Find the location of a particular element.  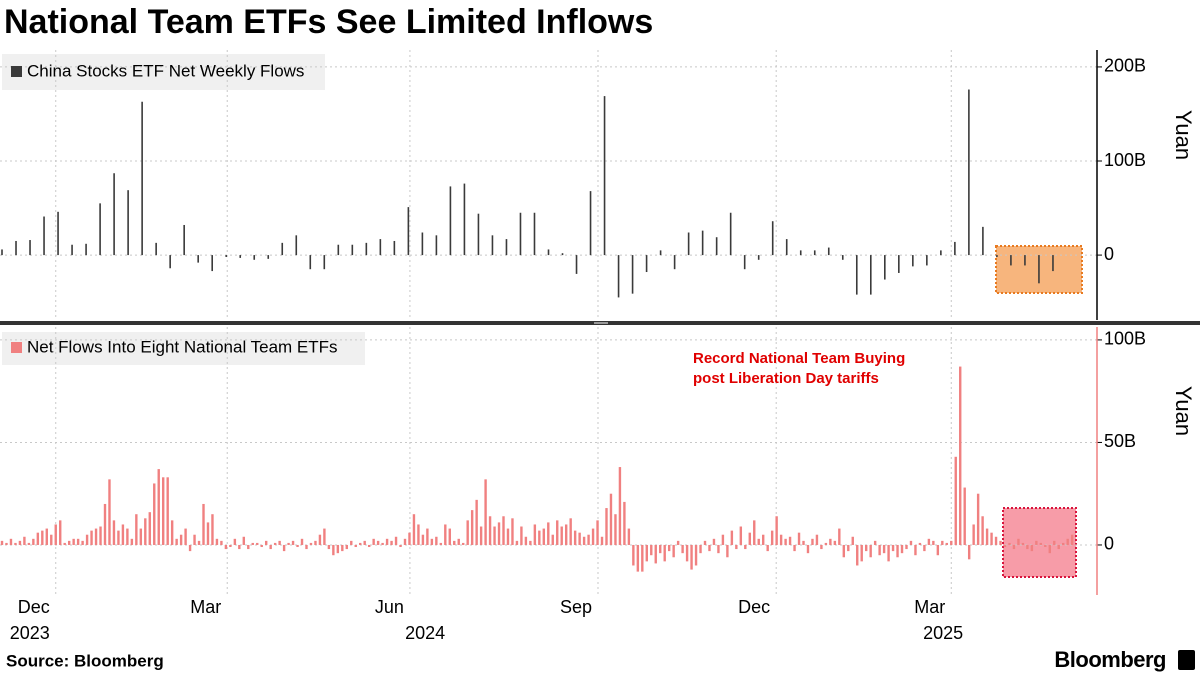

legend-swatch is located at coordinates (16, 71).